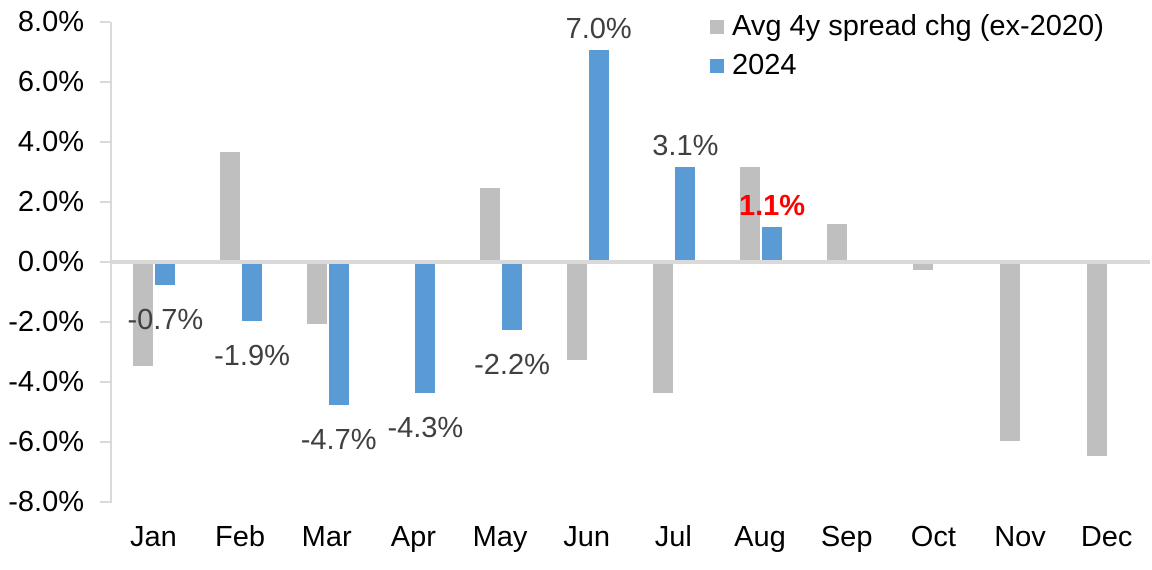  What do you see at coordinates (338, 334) in the screenshot?
I see `bar-mar-y2024` at bounding box center [338, 334].